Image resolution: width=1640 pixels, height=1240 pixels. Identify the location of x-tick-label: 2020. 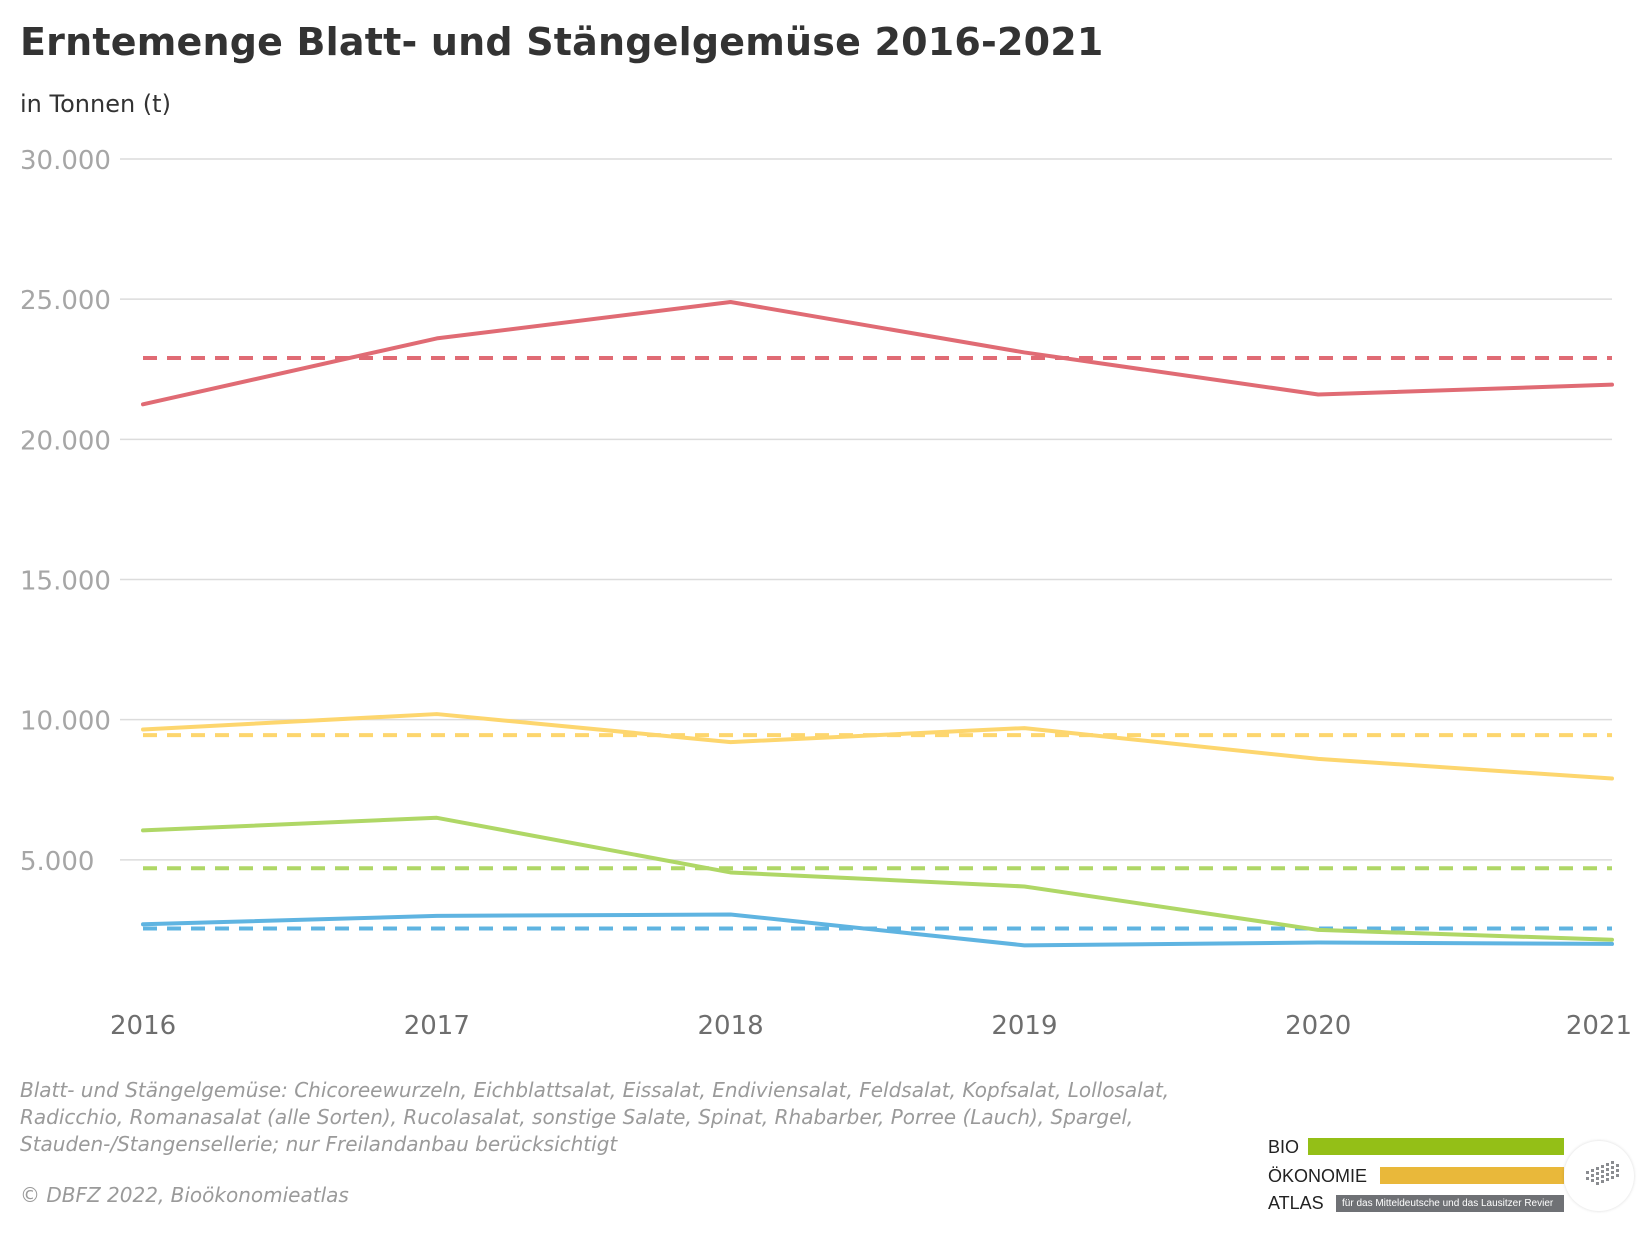
(1318, 1026).